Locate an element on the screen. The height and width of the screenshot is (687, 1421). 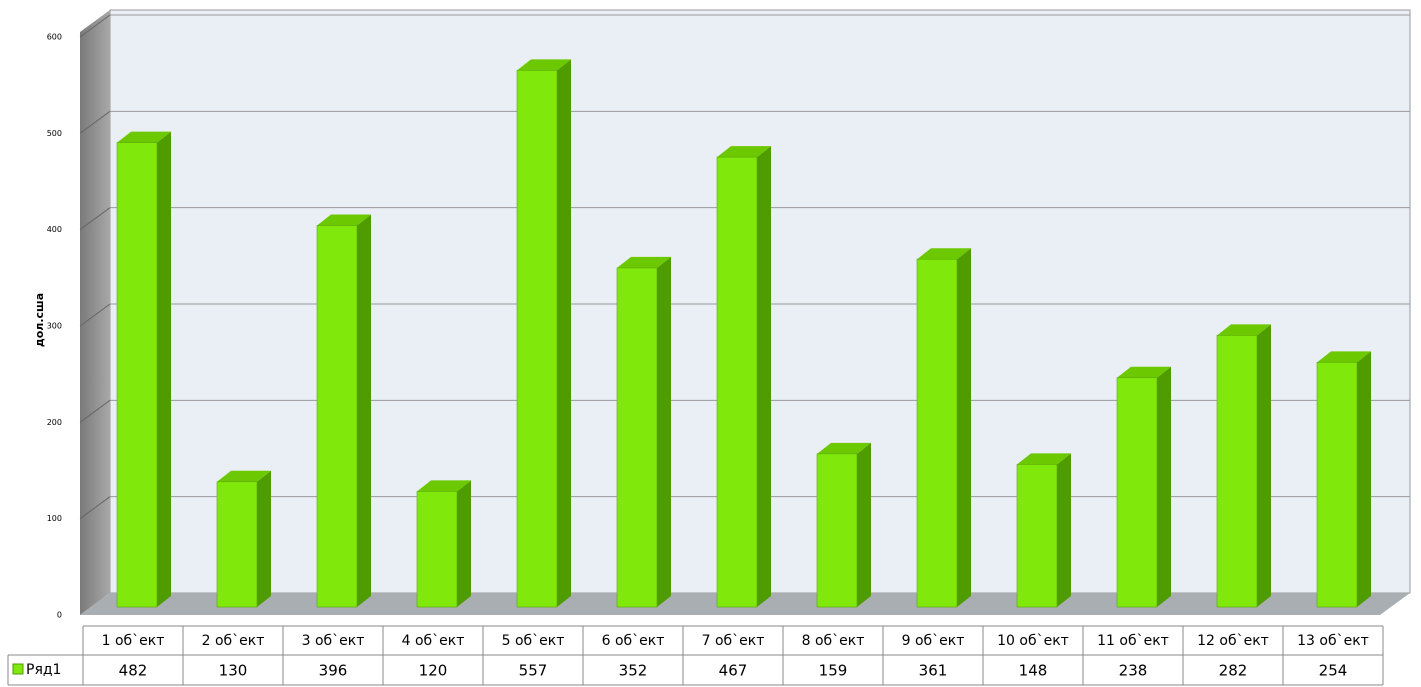
y-tick-label: 100 is located at coordinates (54, 518).